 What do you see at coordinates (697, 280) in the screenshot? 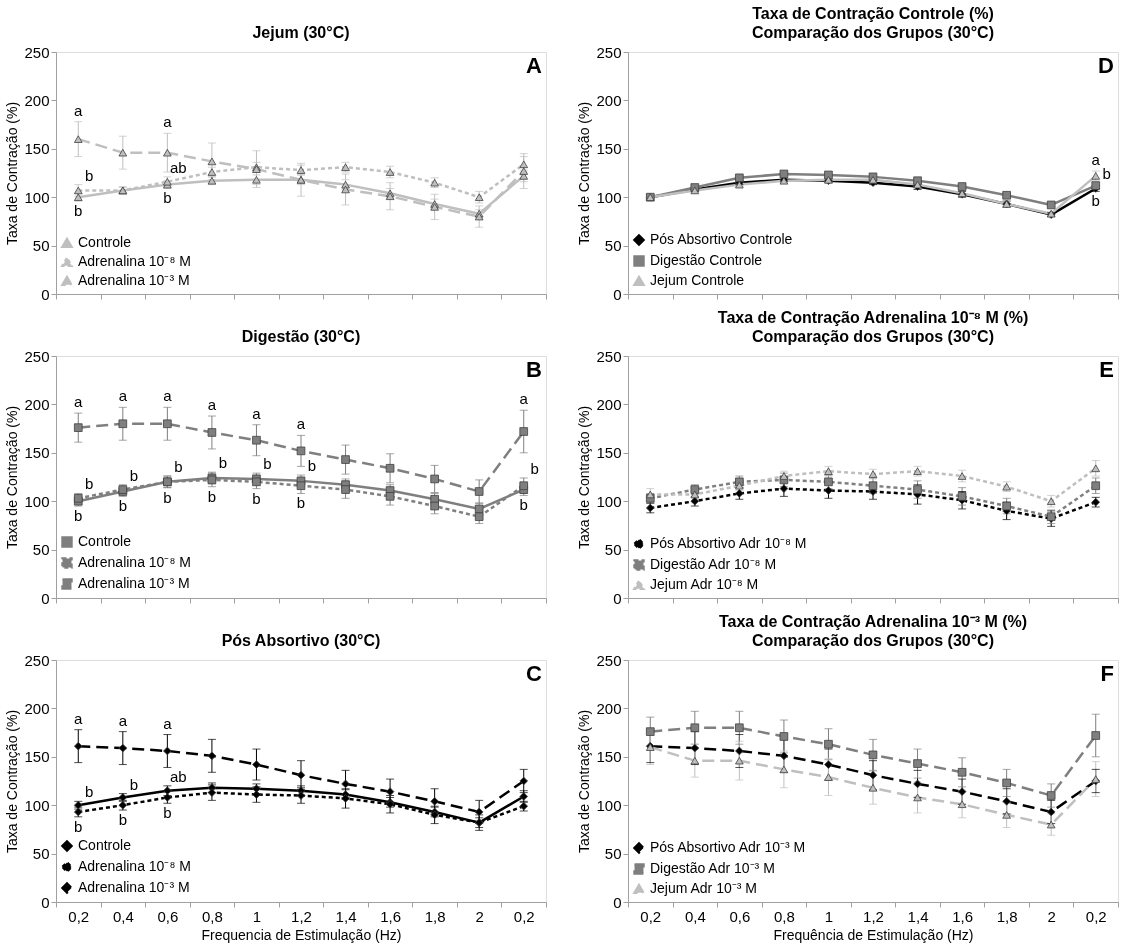
I see `legend-label: Jejum Controle` at bounding box center [697, 280].